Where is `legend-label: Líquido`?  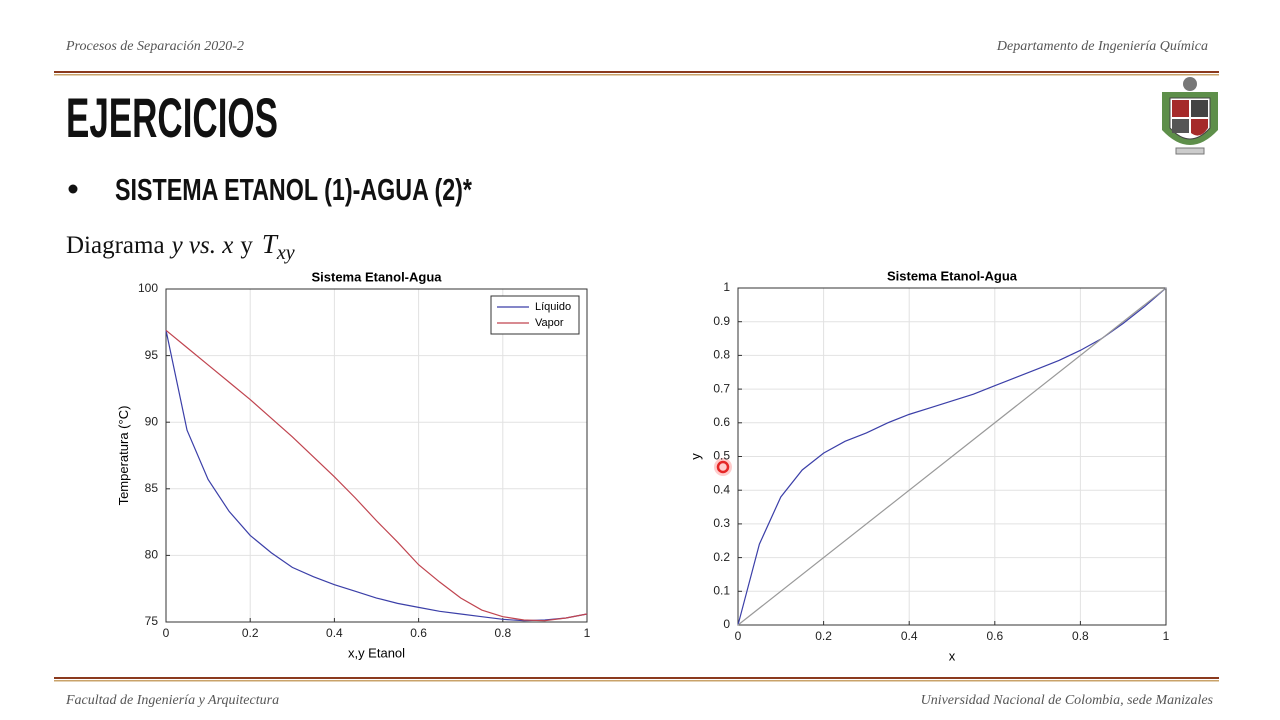
legend-label: Líquido is located at coordinates (553, 307).